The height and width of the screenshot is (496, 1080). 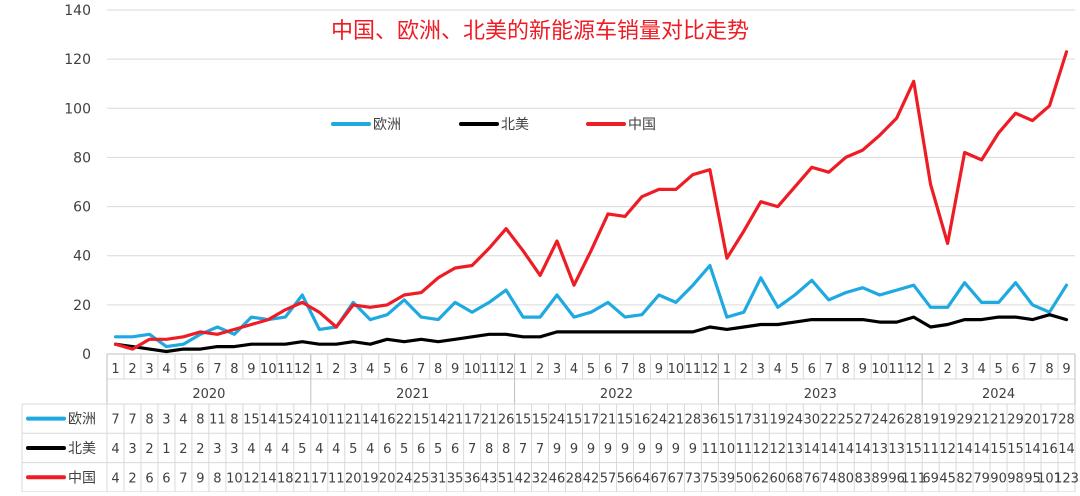 What do you see at coordinates (557, 478) in the screenshot?
I see `table-cell-value: 46` at bounding box center [557, 478].